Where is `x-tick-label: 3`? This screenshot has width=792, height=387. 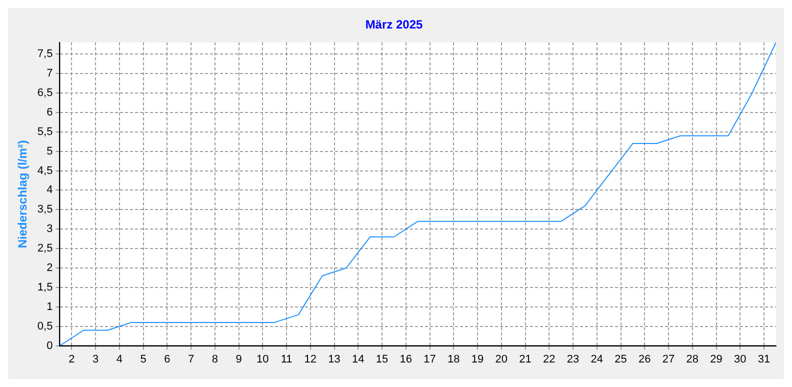
x-tick-label: 3 is located at coordinates (95, 359).